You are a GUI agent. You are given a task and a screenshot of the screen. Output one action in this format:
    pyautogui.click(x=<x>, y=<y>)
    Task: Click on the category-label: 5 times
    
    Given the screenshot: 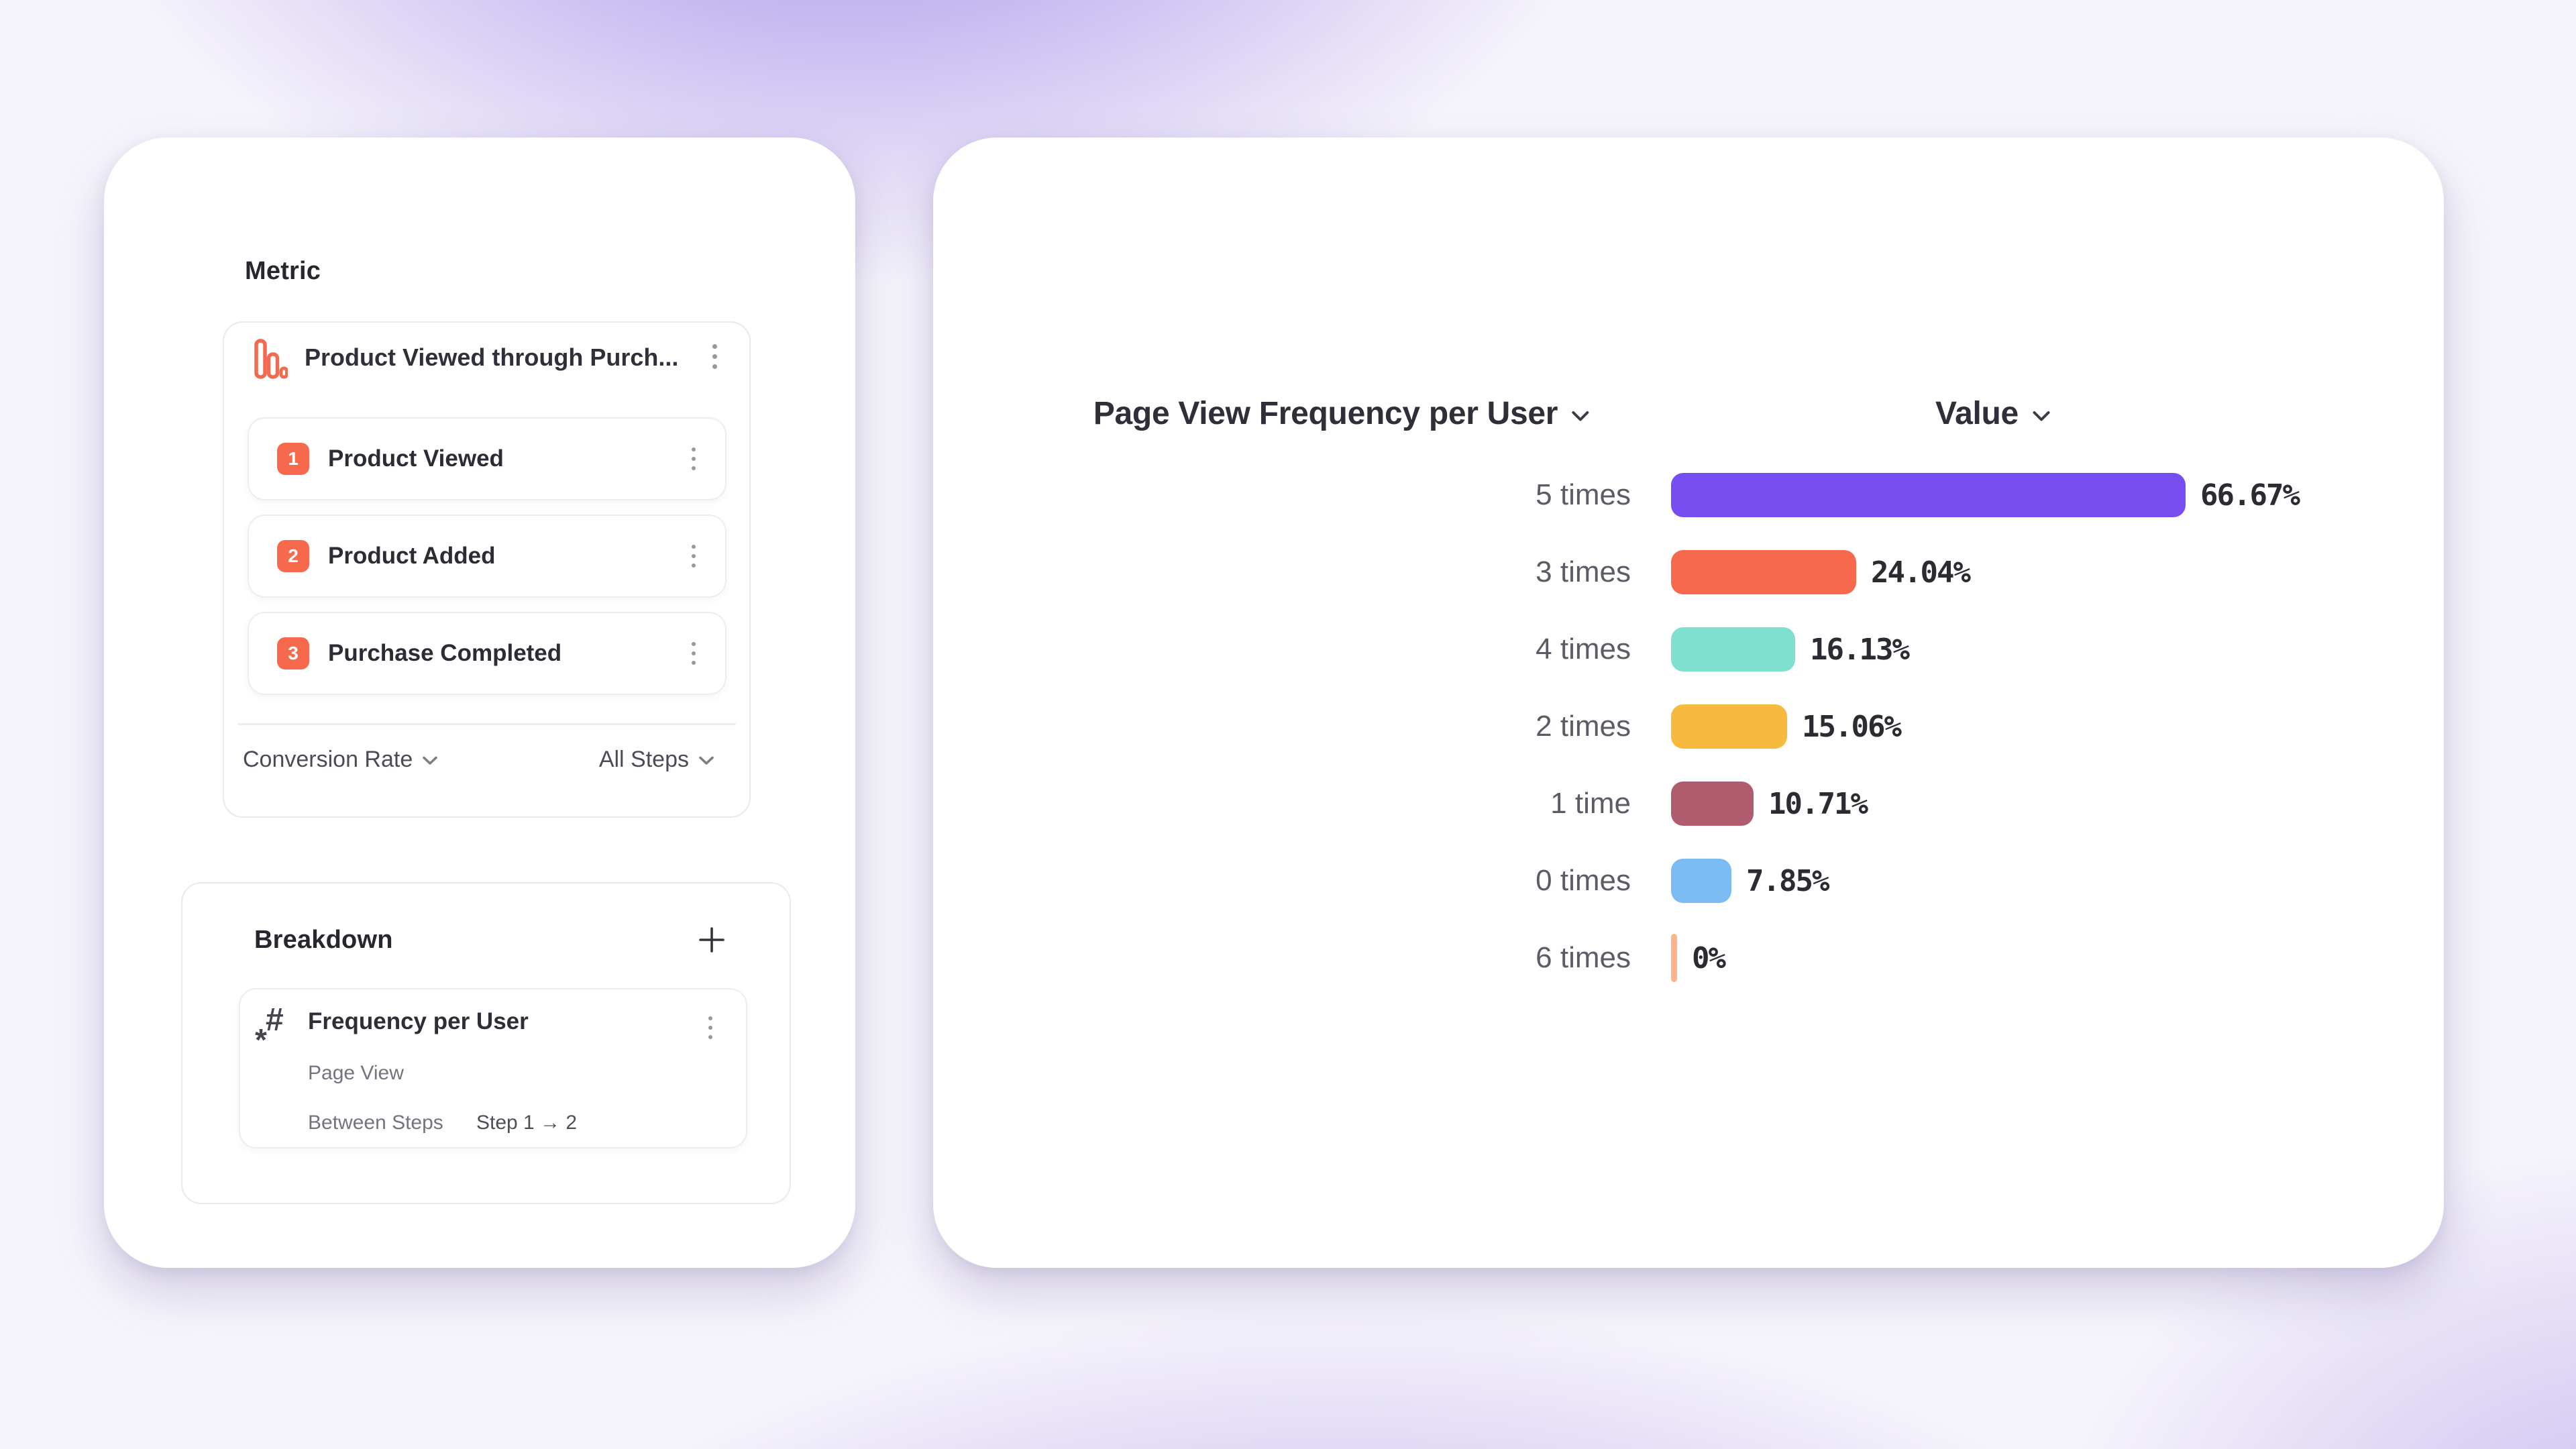 What is the action you would take?
    pyautogui.click(x=1583, y=494)
    